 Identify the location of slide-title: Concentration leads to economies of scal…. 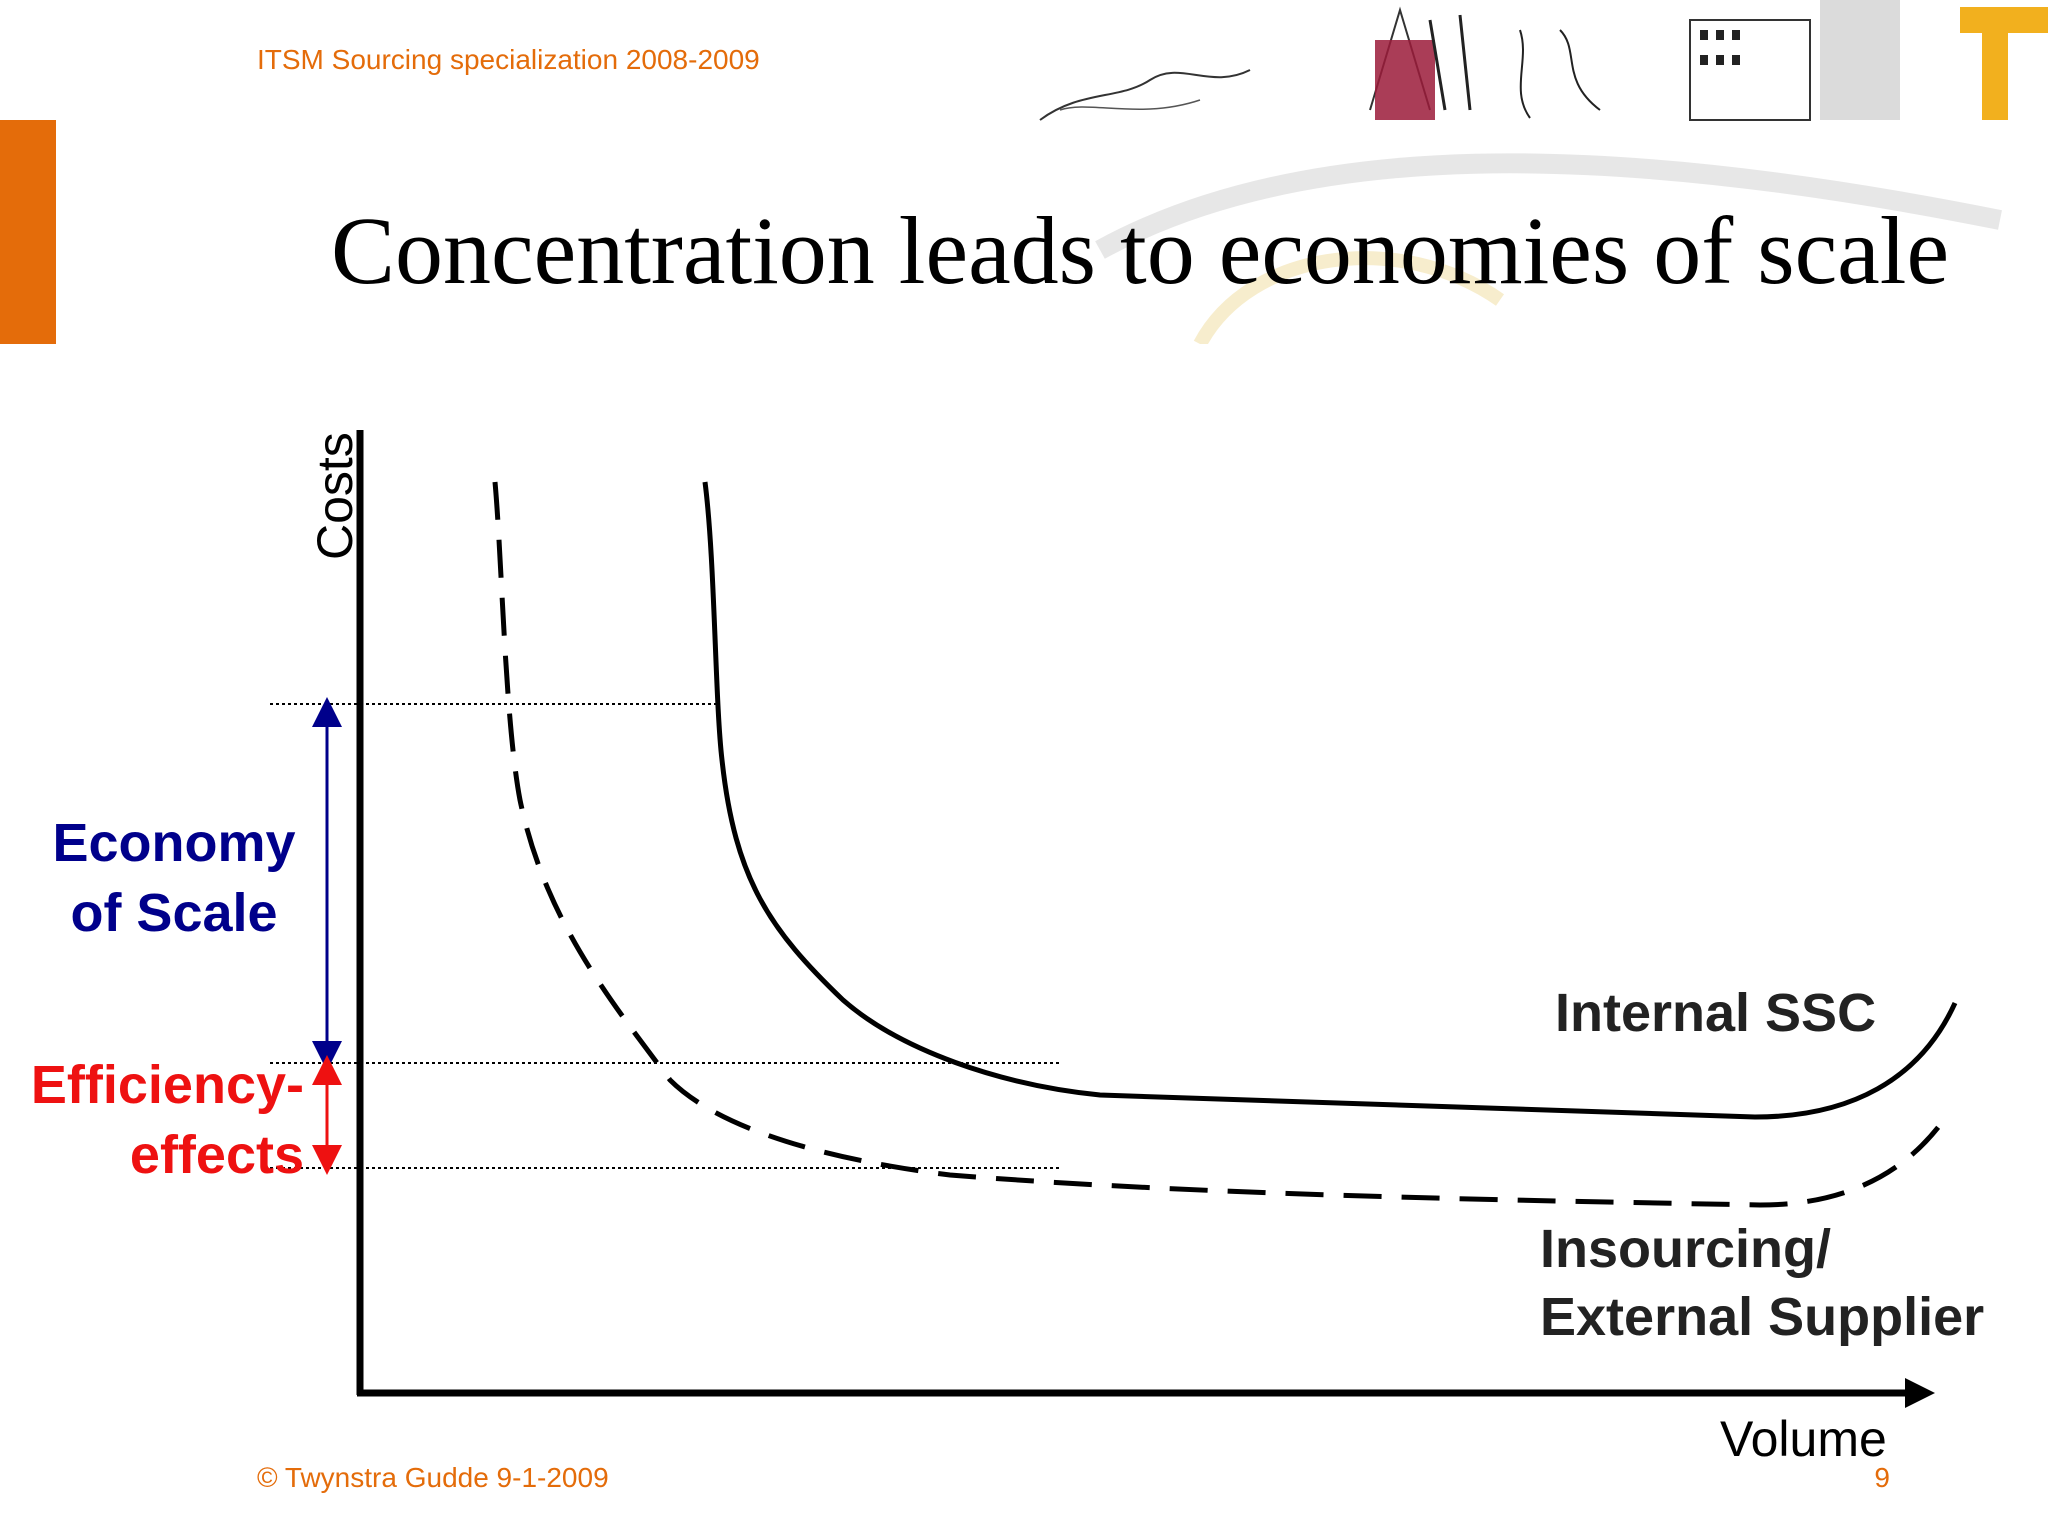
(1140, 250).